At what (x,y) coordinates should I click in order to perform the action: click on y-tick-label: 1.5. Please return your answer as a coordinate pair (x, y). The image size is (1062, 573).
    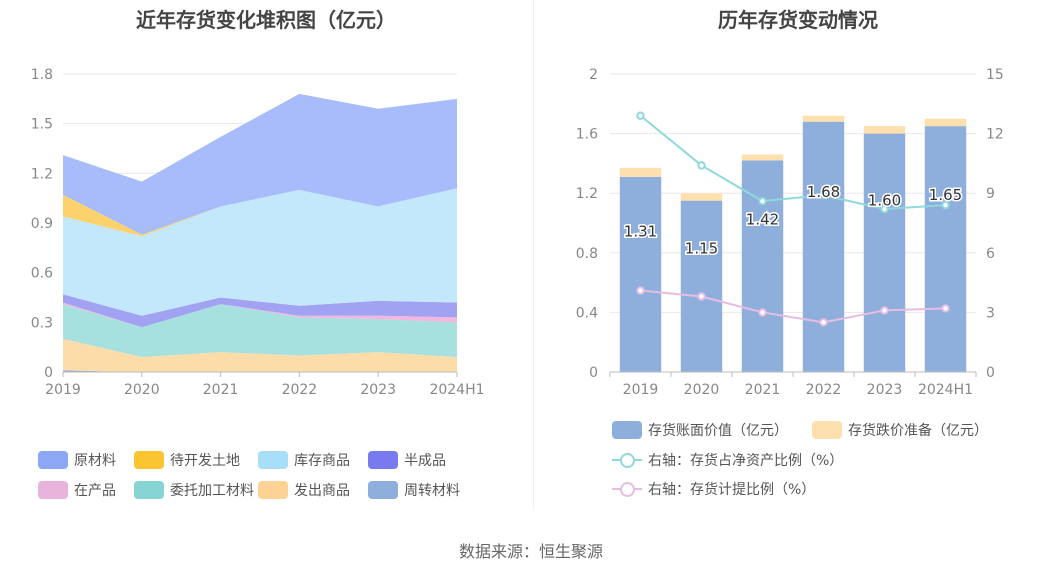
    Looking at the image, I should click on (42, 125).